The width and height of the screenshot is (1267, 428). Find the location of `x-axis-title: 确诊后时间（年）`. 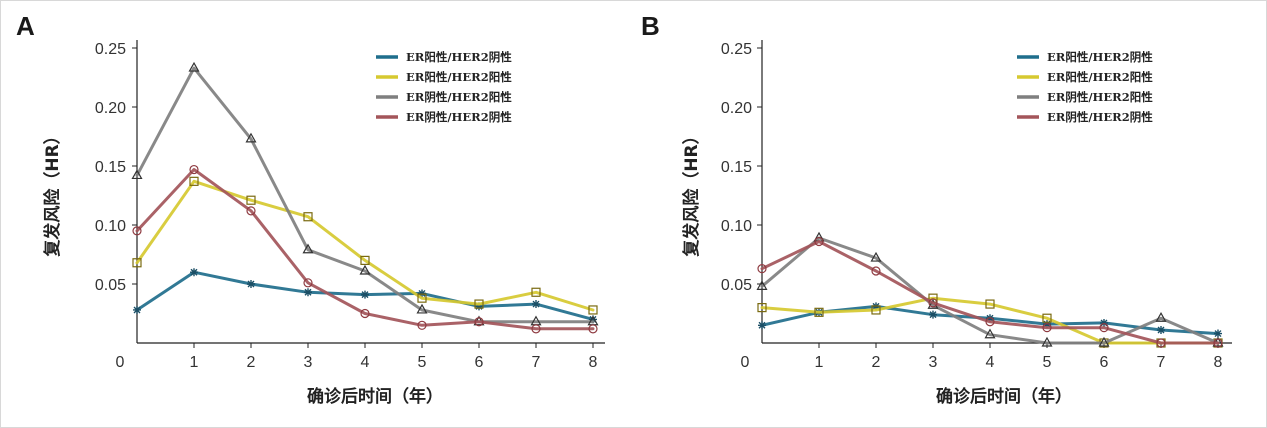

x-axis-title: 确诊后时间（年） is located at coordinates (375, 396).